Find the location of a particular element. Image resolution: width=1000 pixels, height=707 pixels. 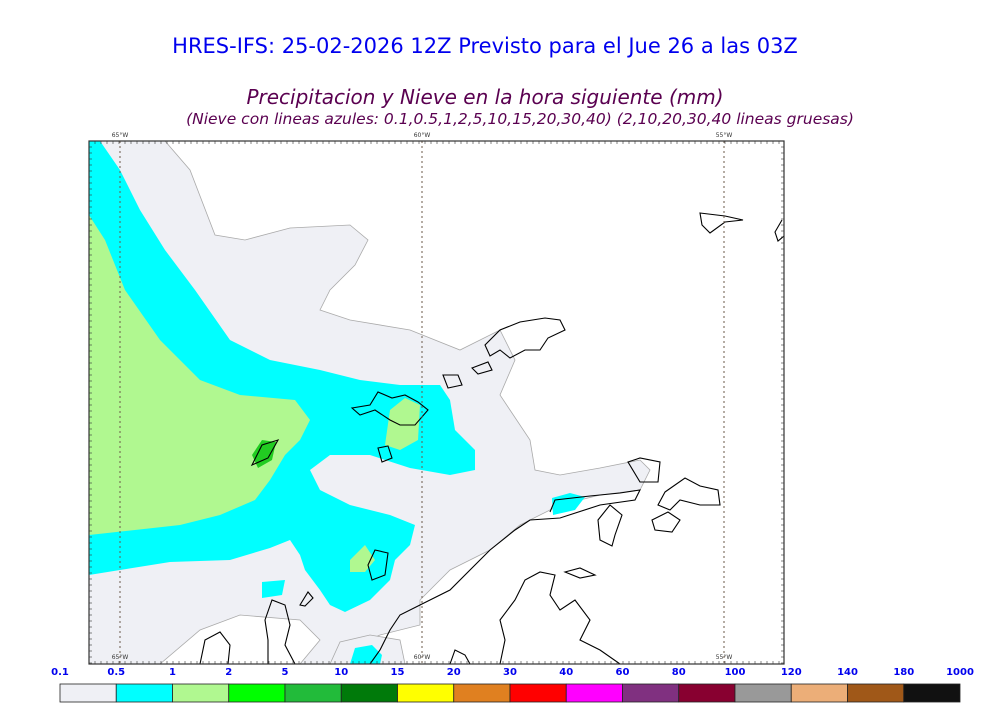

colorbar is located at coordinates (510, 693).